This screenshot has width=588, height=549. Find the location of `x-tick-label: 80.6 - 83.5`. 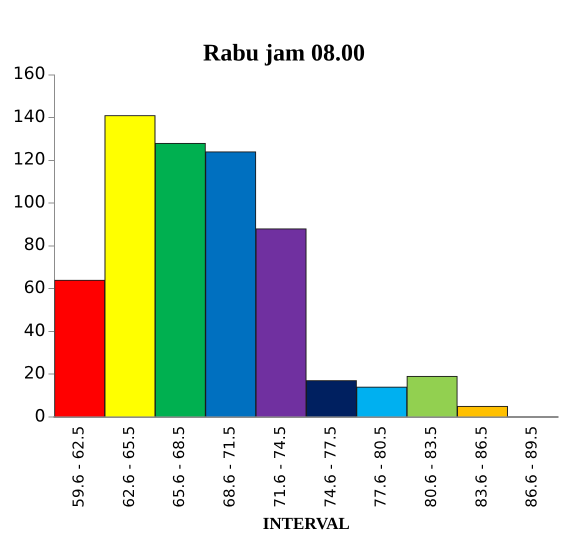

x-tick-label: 80.6 - 83.5 is located at coordinates (431, 467).